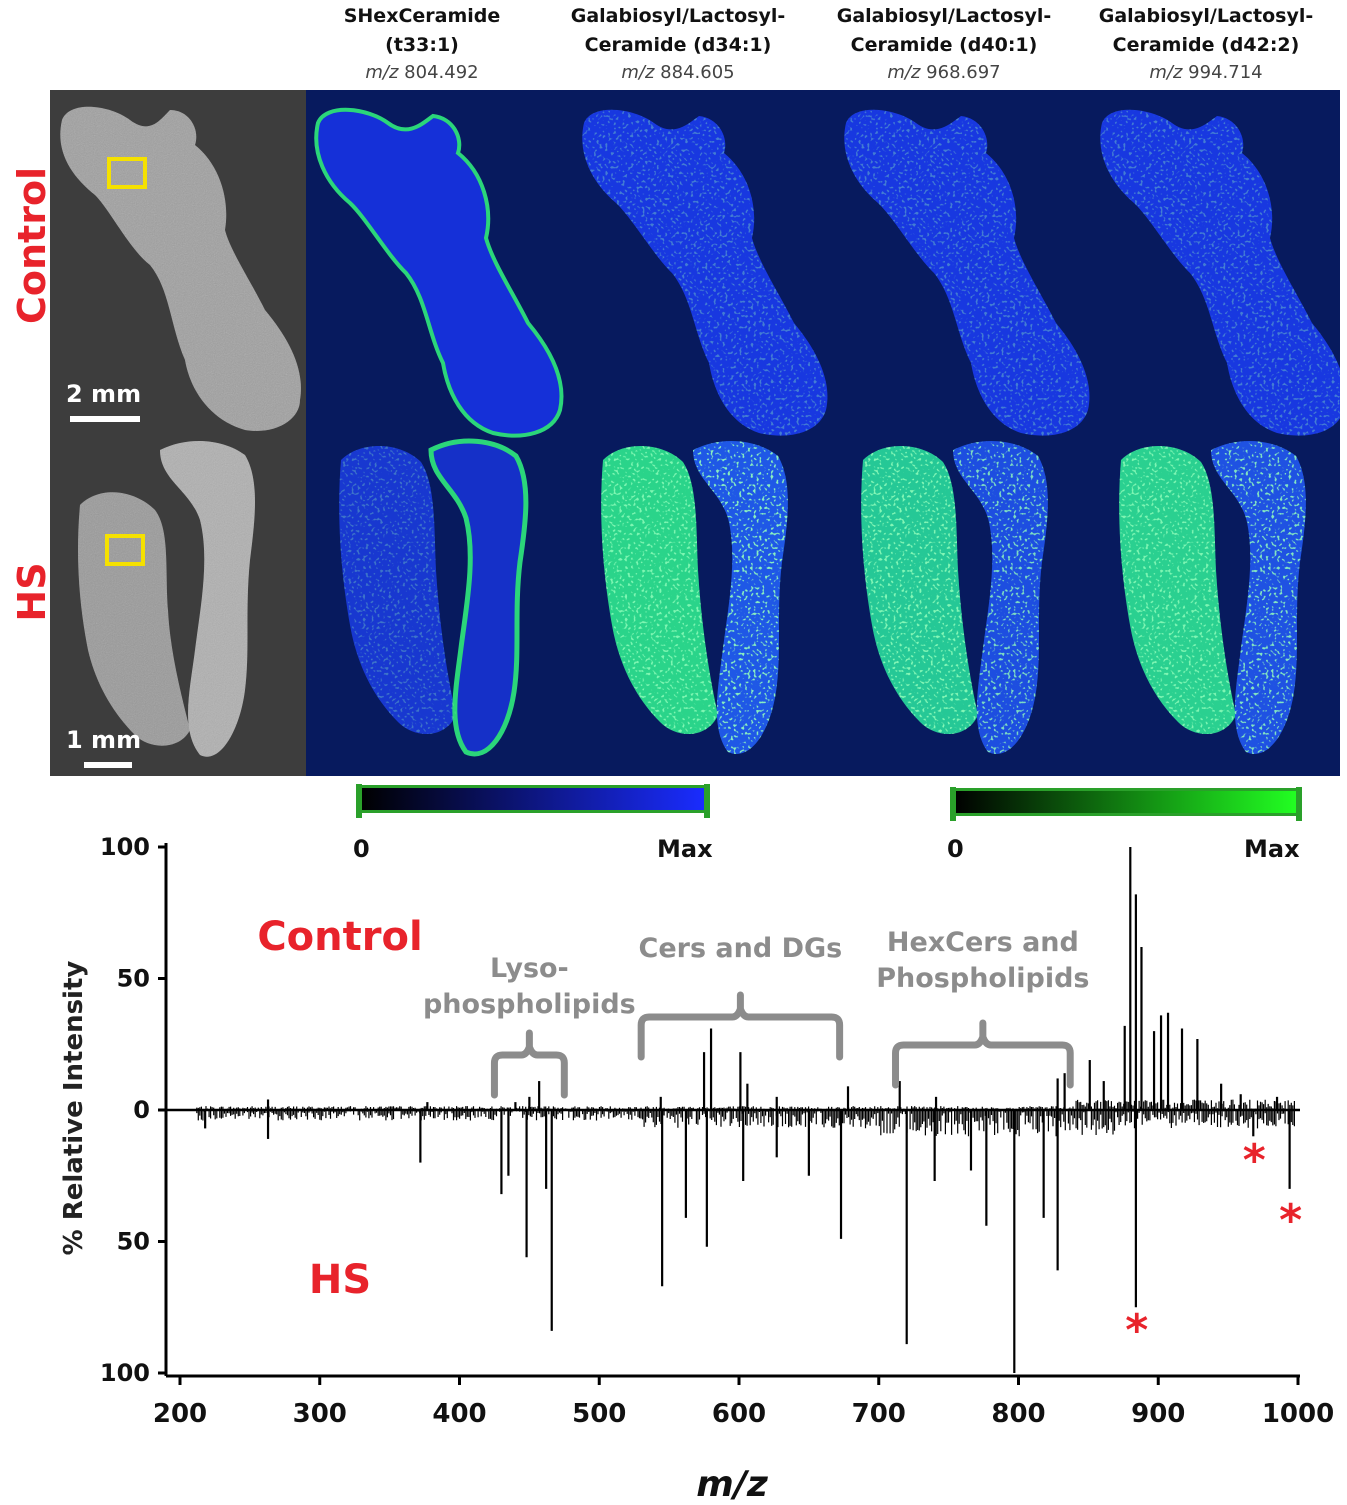  What do you see at coordinates (982, 978) in the screenshot?
I see `annotation-text: Phospholipids` at bounding box center [982, 978].